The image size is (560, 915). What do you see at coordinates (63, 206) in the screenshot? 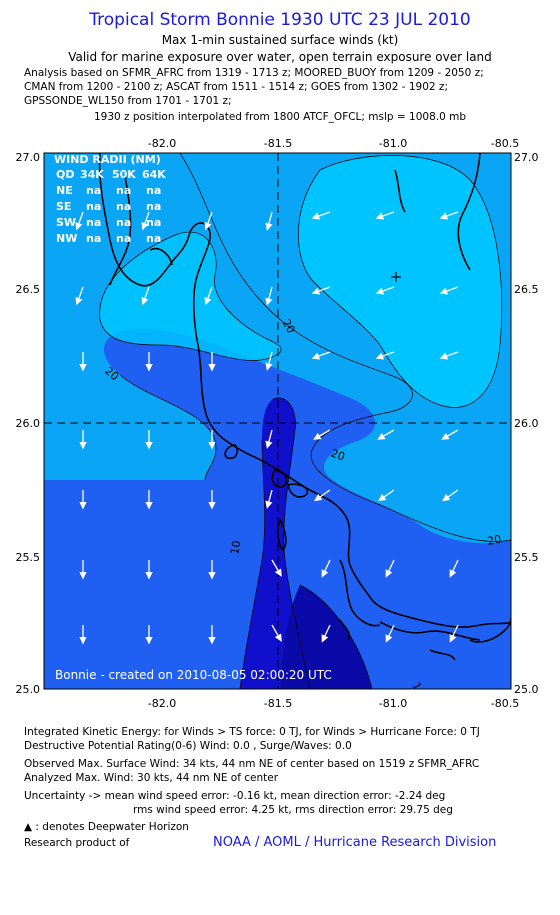
I see `wind-radii-cell: SE` at bounding box center [63, 206].